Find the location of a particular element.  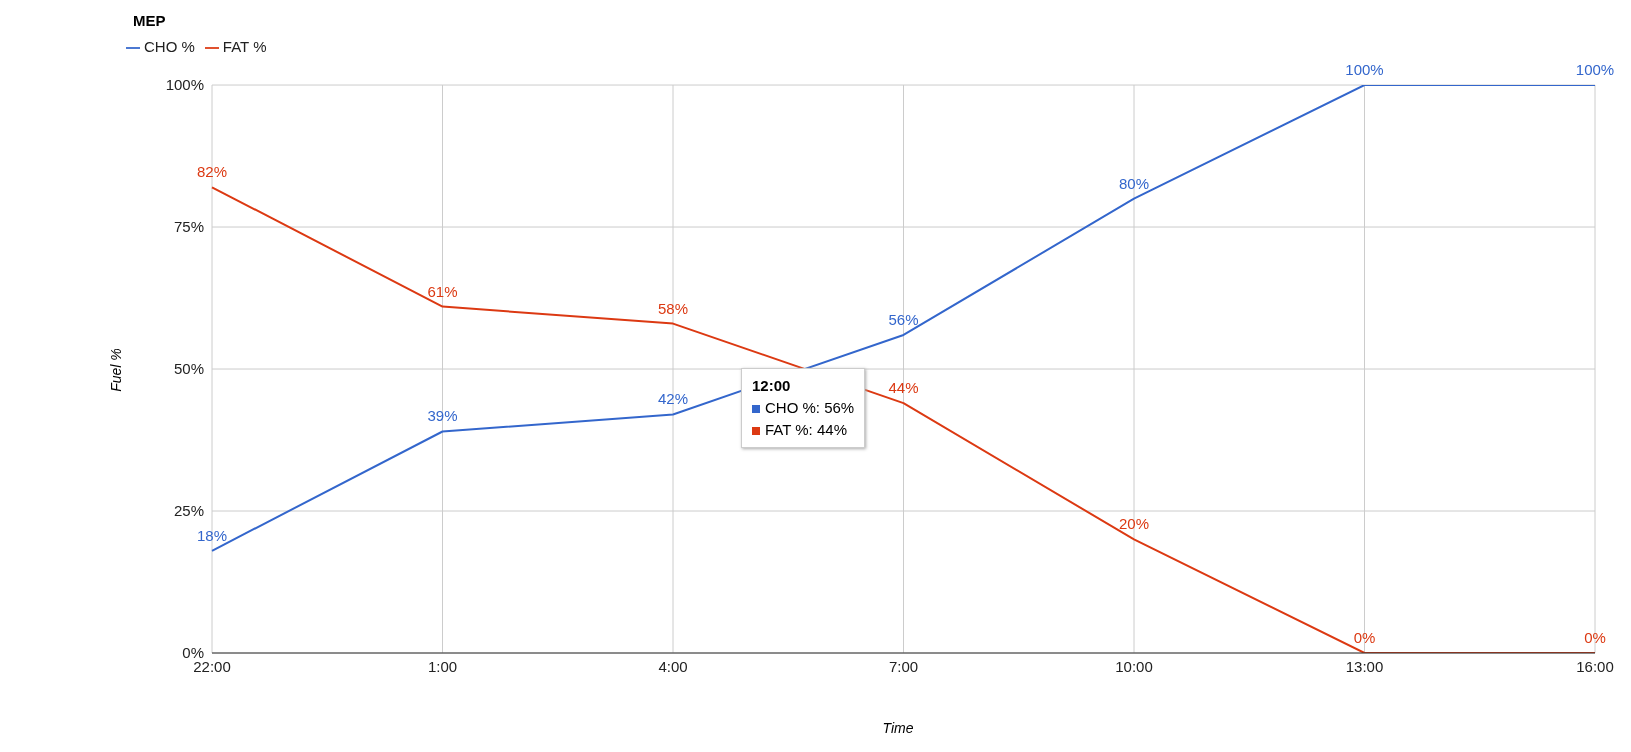

annotation: CHO %: 56% is located at coordinates (809, 408).